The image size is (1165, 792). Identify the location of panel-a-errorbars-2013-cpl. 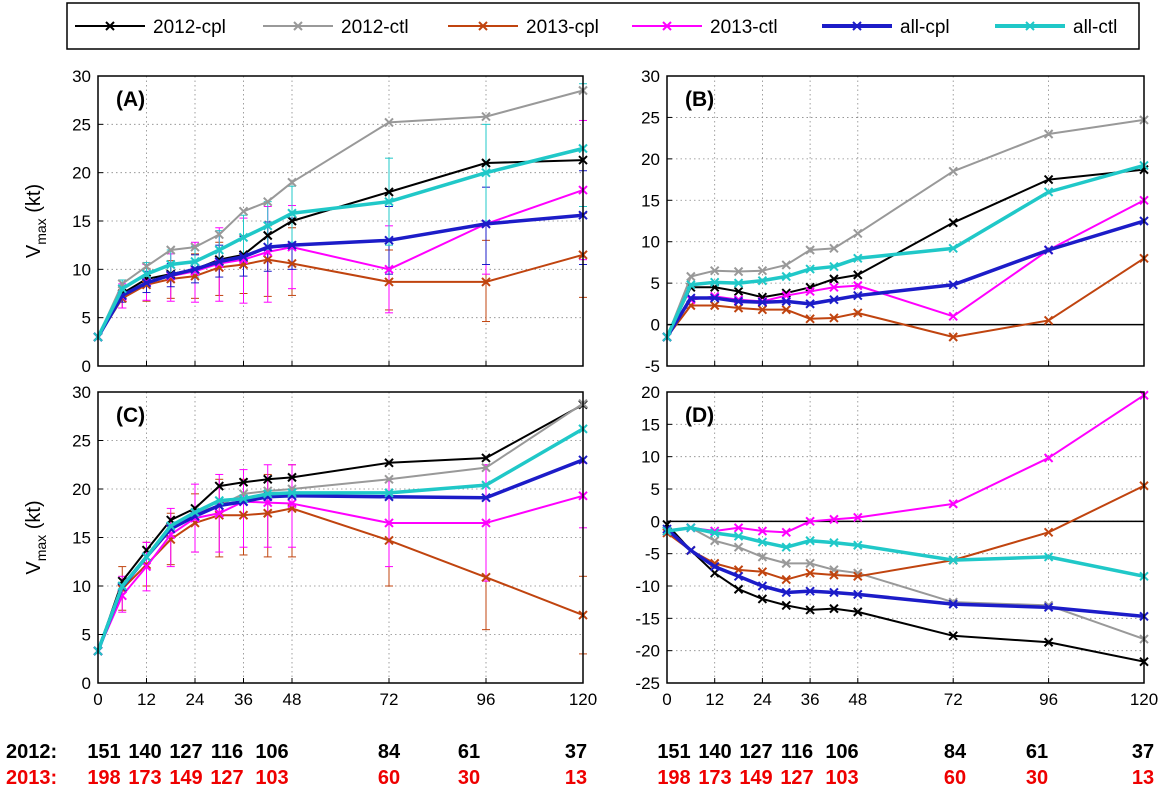
(352, 267).